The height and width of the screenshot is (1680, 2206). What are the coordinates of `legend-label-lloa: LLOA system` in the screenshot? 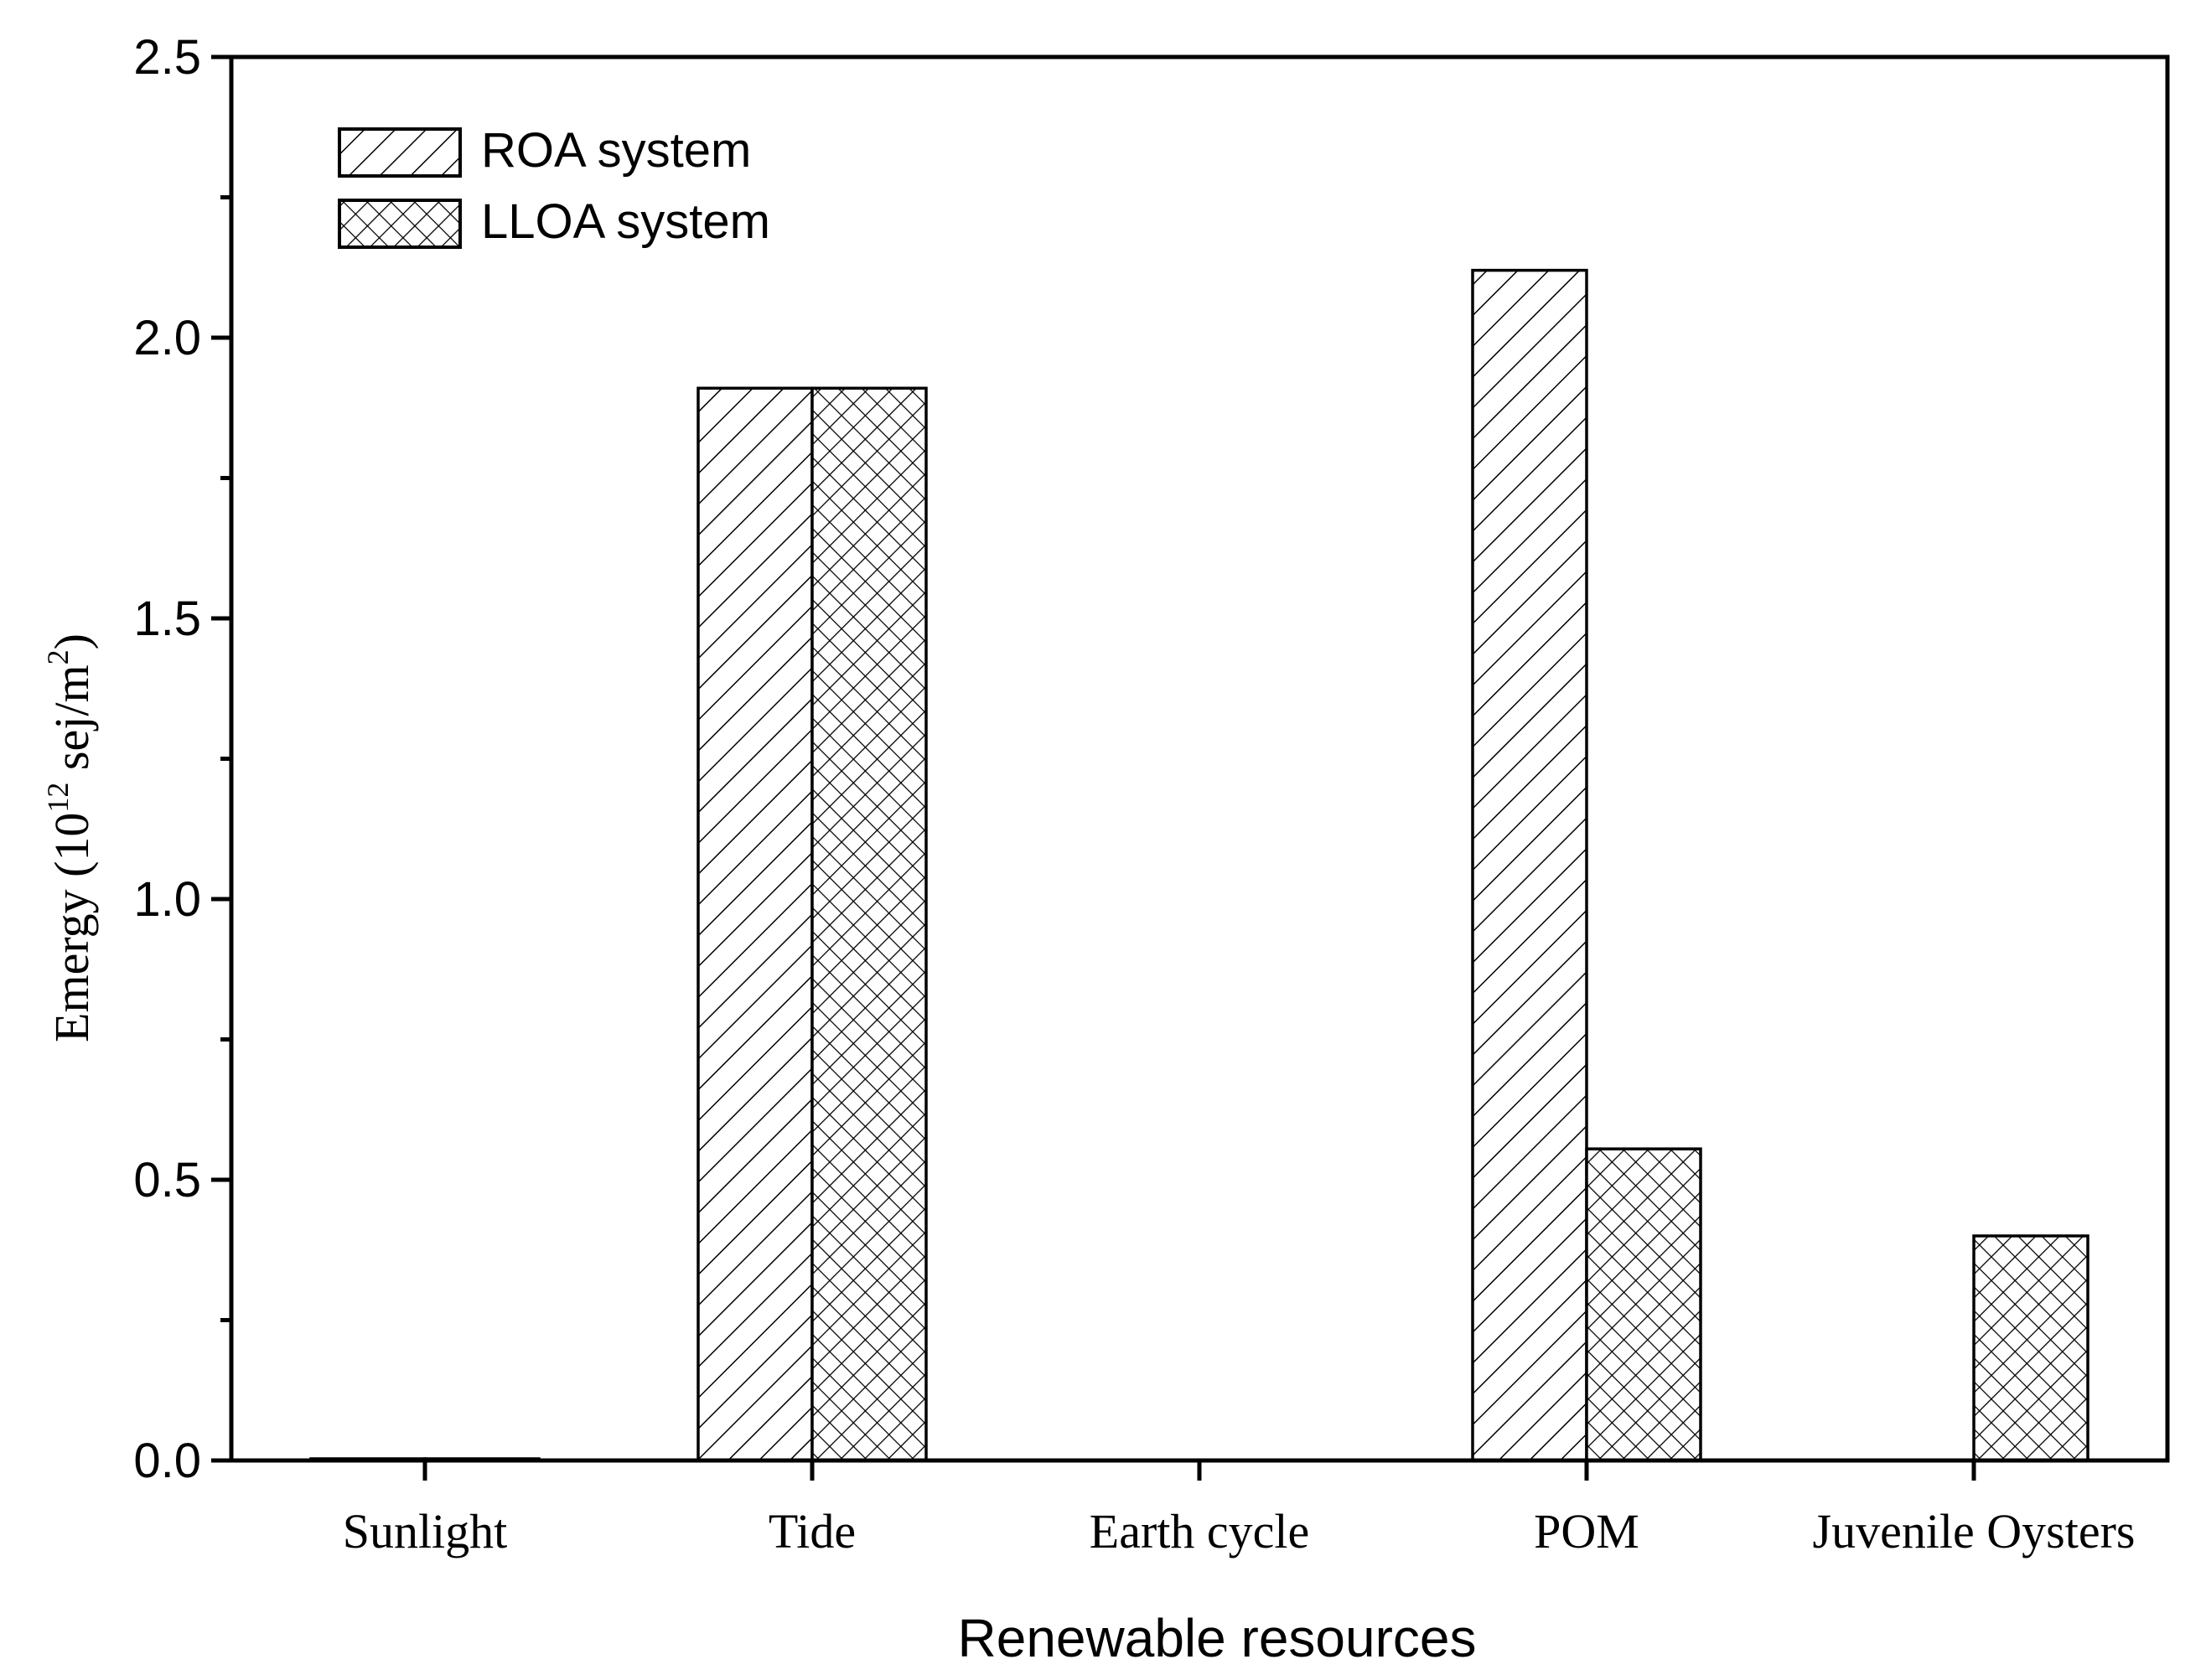 It's located at (625, 221).